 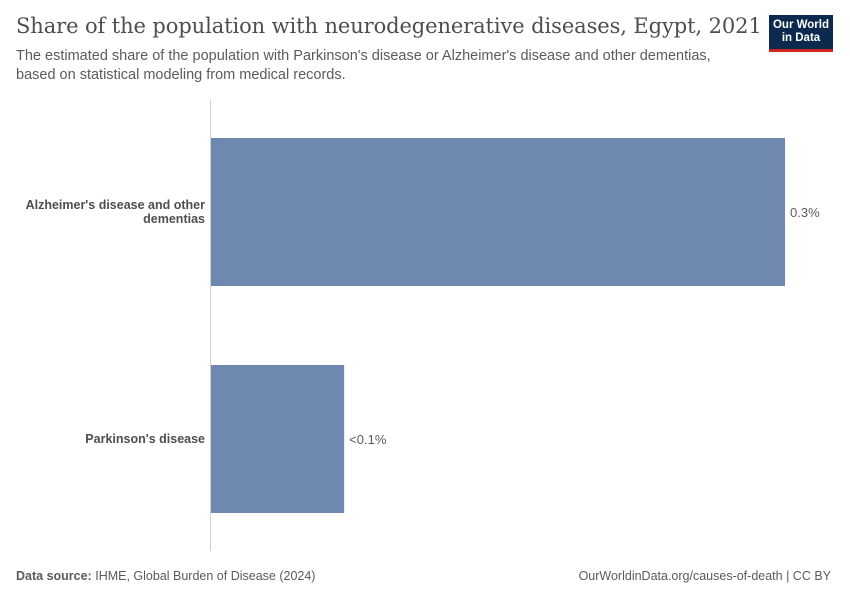 What do you see at coordinates (800, 25) in the screenshot?
I see `logo-line-1: Our World` at bounding box center [800, 25].